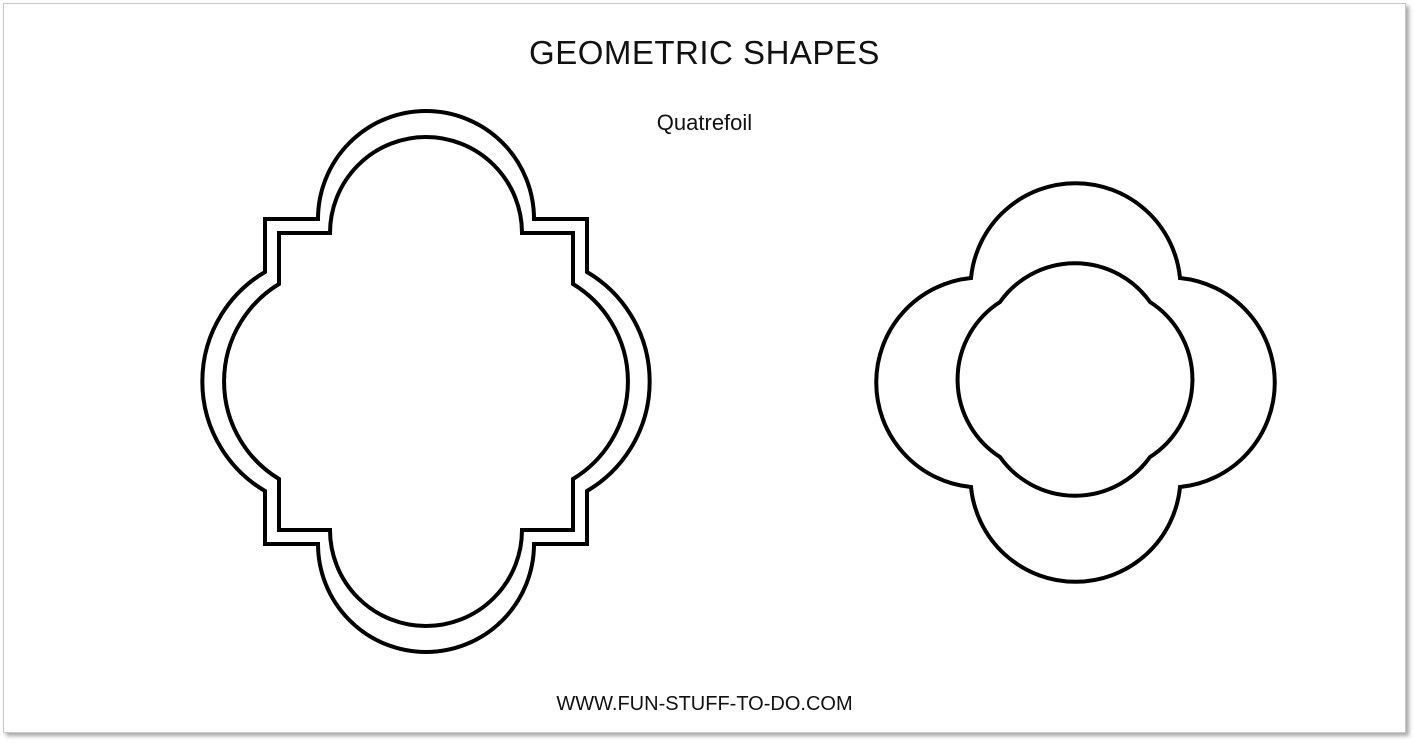 The width and height of the screenshot is (1414, 744). What do you see at coordinates (704, 52) in the screenshot?
I see `page-title: GEOMETRIC SHAPES` at bounding box center [704, 52].